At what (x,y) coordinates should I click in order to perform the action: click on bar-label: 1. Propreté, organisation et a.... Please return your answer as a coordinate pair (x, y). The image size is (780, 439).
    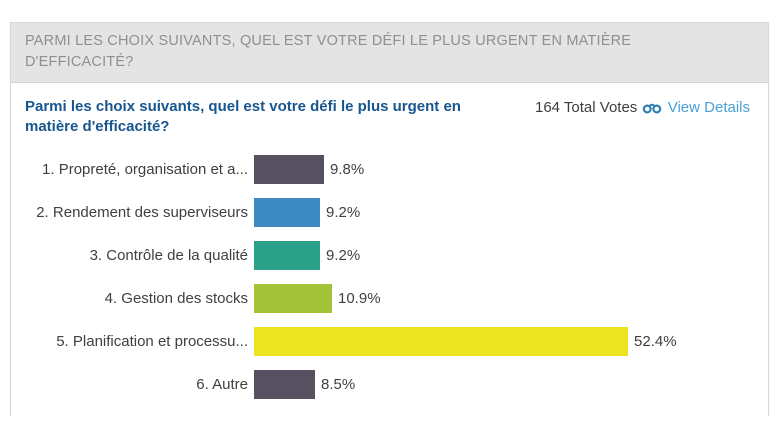
    Looking at the image, I should click on (145, 169).